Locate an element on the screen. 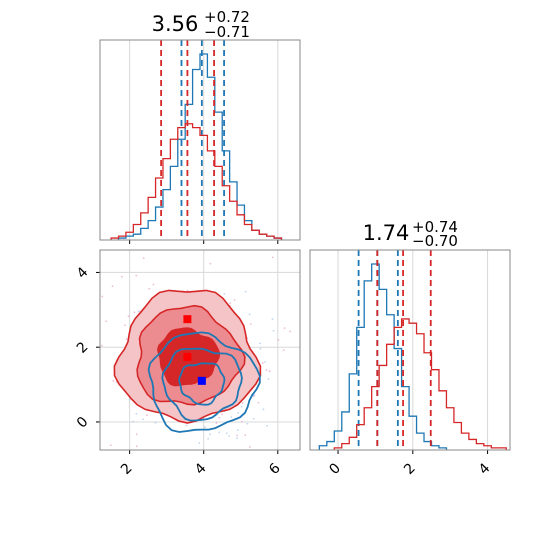 The width and height of the screenshot is (550, 550). histogram-panel-2-frame is located at coordinates (410, 350).